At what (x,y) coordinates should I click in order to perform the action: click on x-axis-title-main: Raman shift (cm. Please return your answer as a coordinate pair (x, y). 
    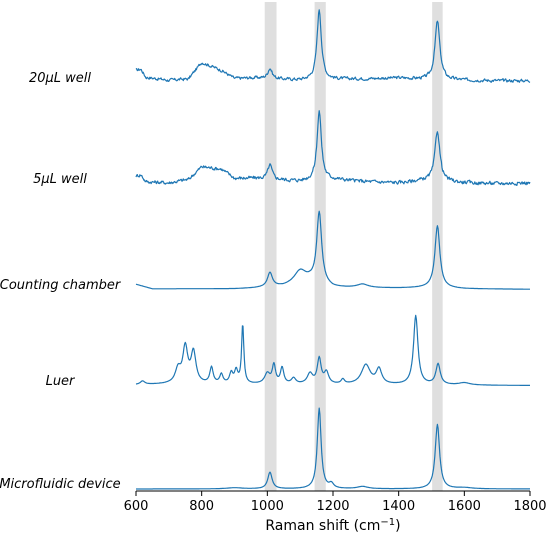
    Looking at the image, I should click on (322, 526).